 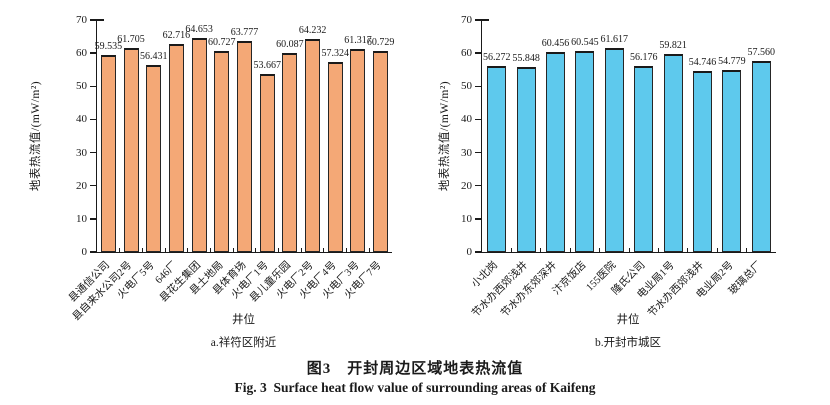 I want to click on y-axis-top-cap-a, so click(x=99, y=20).